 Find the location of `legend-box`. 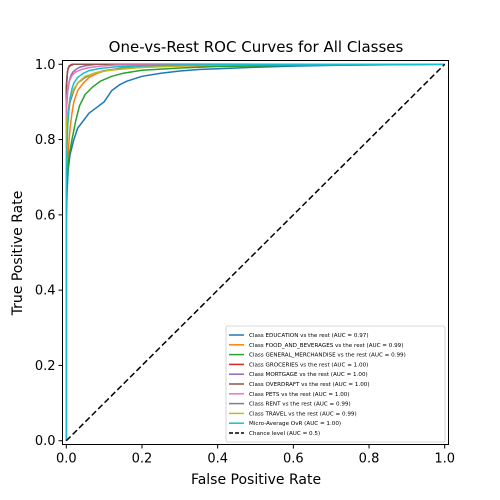

legend-box is located at coordinates (335, 384).